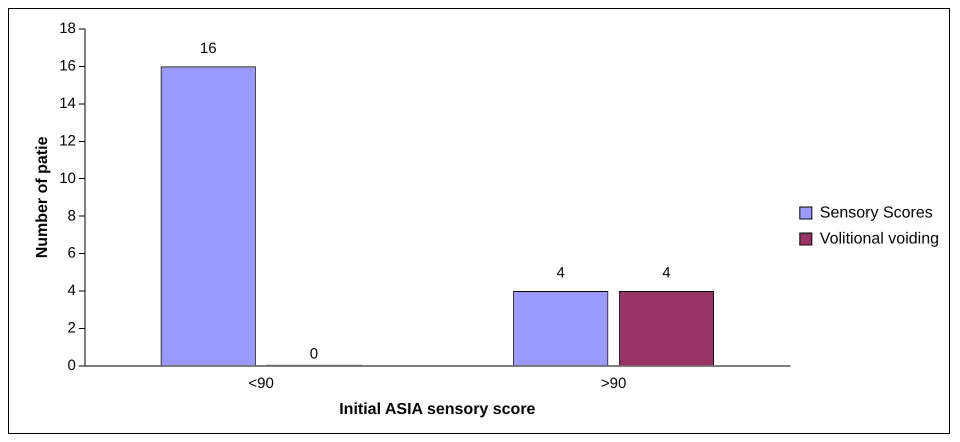  I want to click on legend-label: Volitional voiding, so click(880, 239).